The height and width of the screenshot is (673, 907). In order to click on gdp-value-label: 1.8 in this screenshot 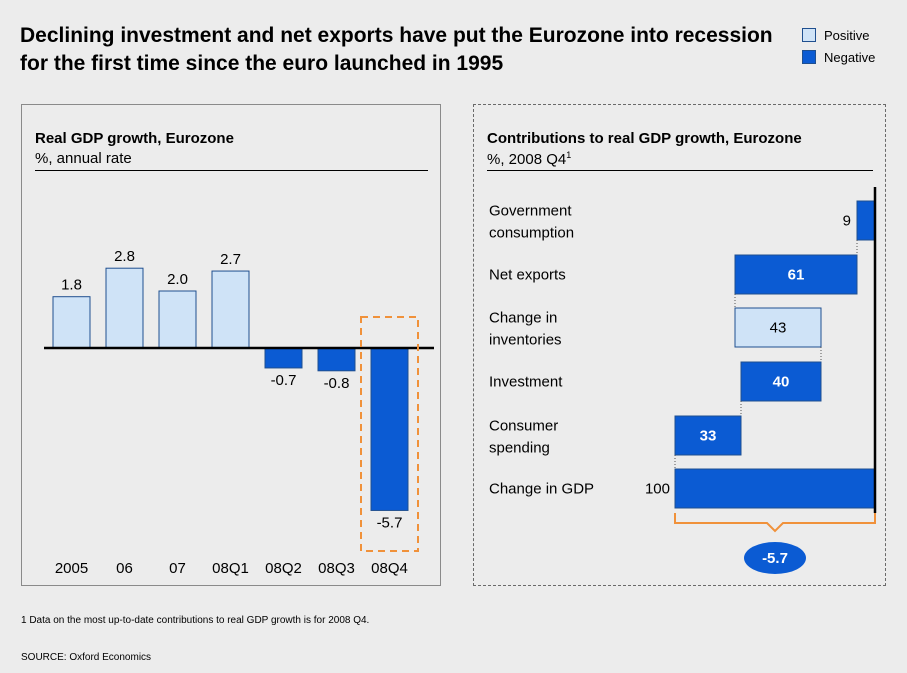, I will do `click(71, 285)`.